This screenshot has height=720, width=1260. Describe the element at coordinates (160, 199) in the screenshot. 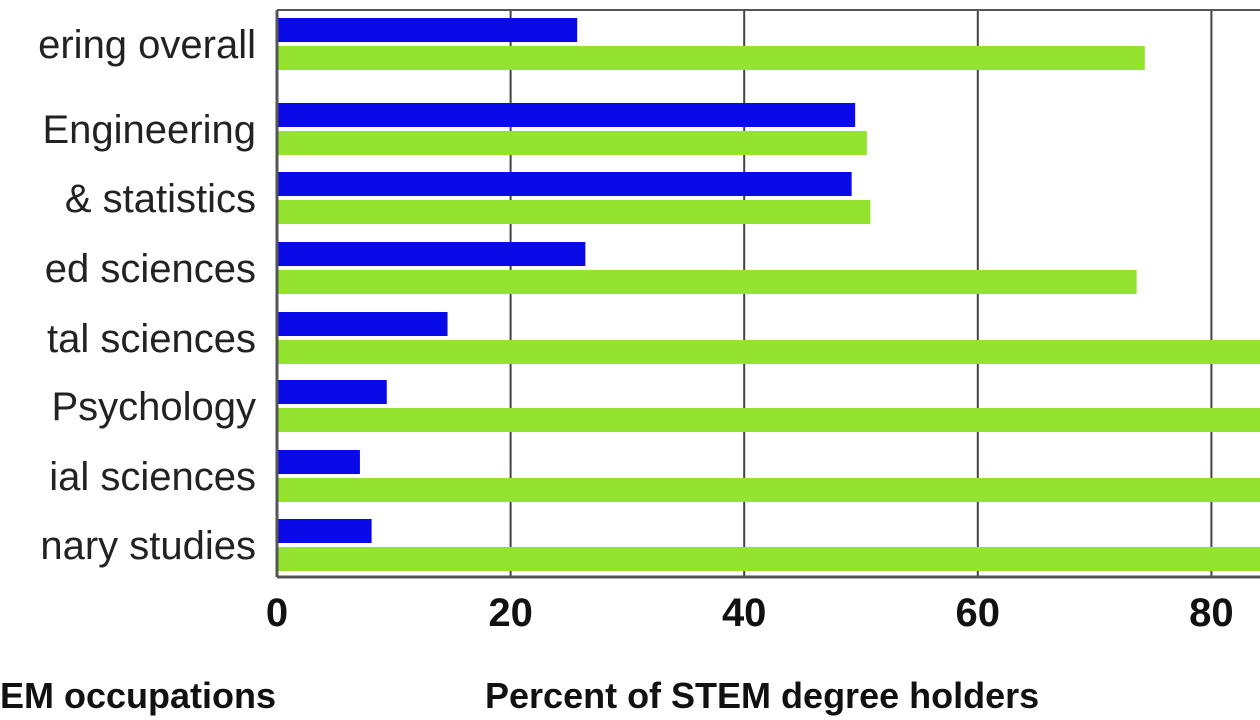

I see `category-label: & statistics` at that location.